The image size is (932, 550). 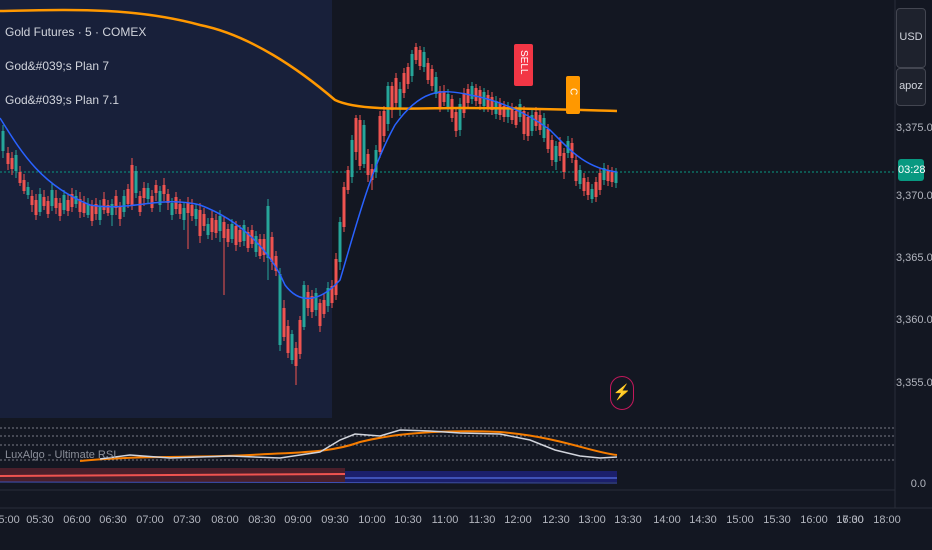 What do you see at coordinates (518, 520) in the screenshot?
I see `time-tick-1200: 12:00` at bounding box center [518, 520].